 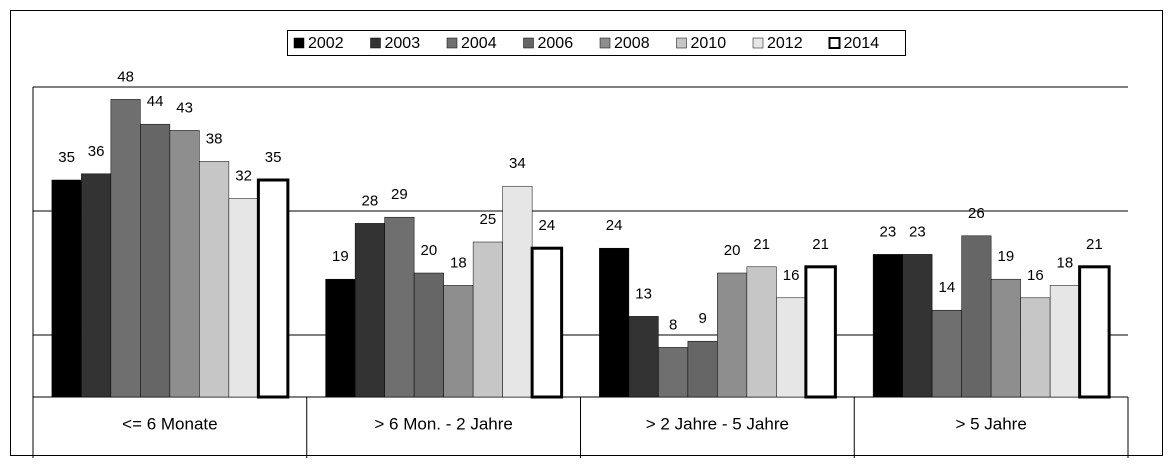 I want to click on legend: 2002 2003 2004 2006 2008 2010 2012 2014, so click(x=596, y=43).